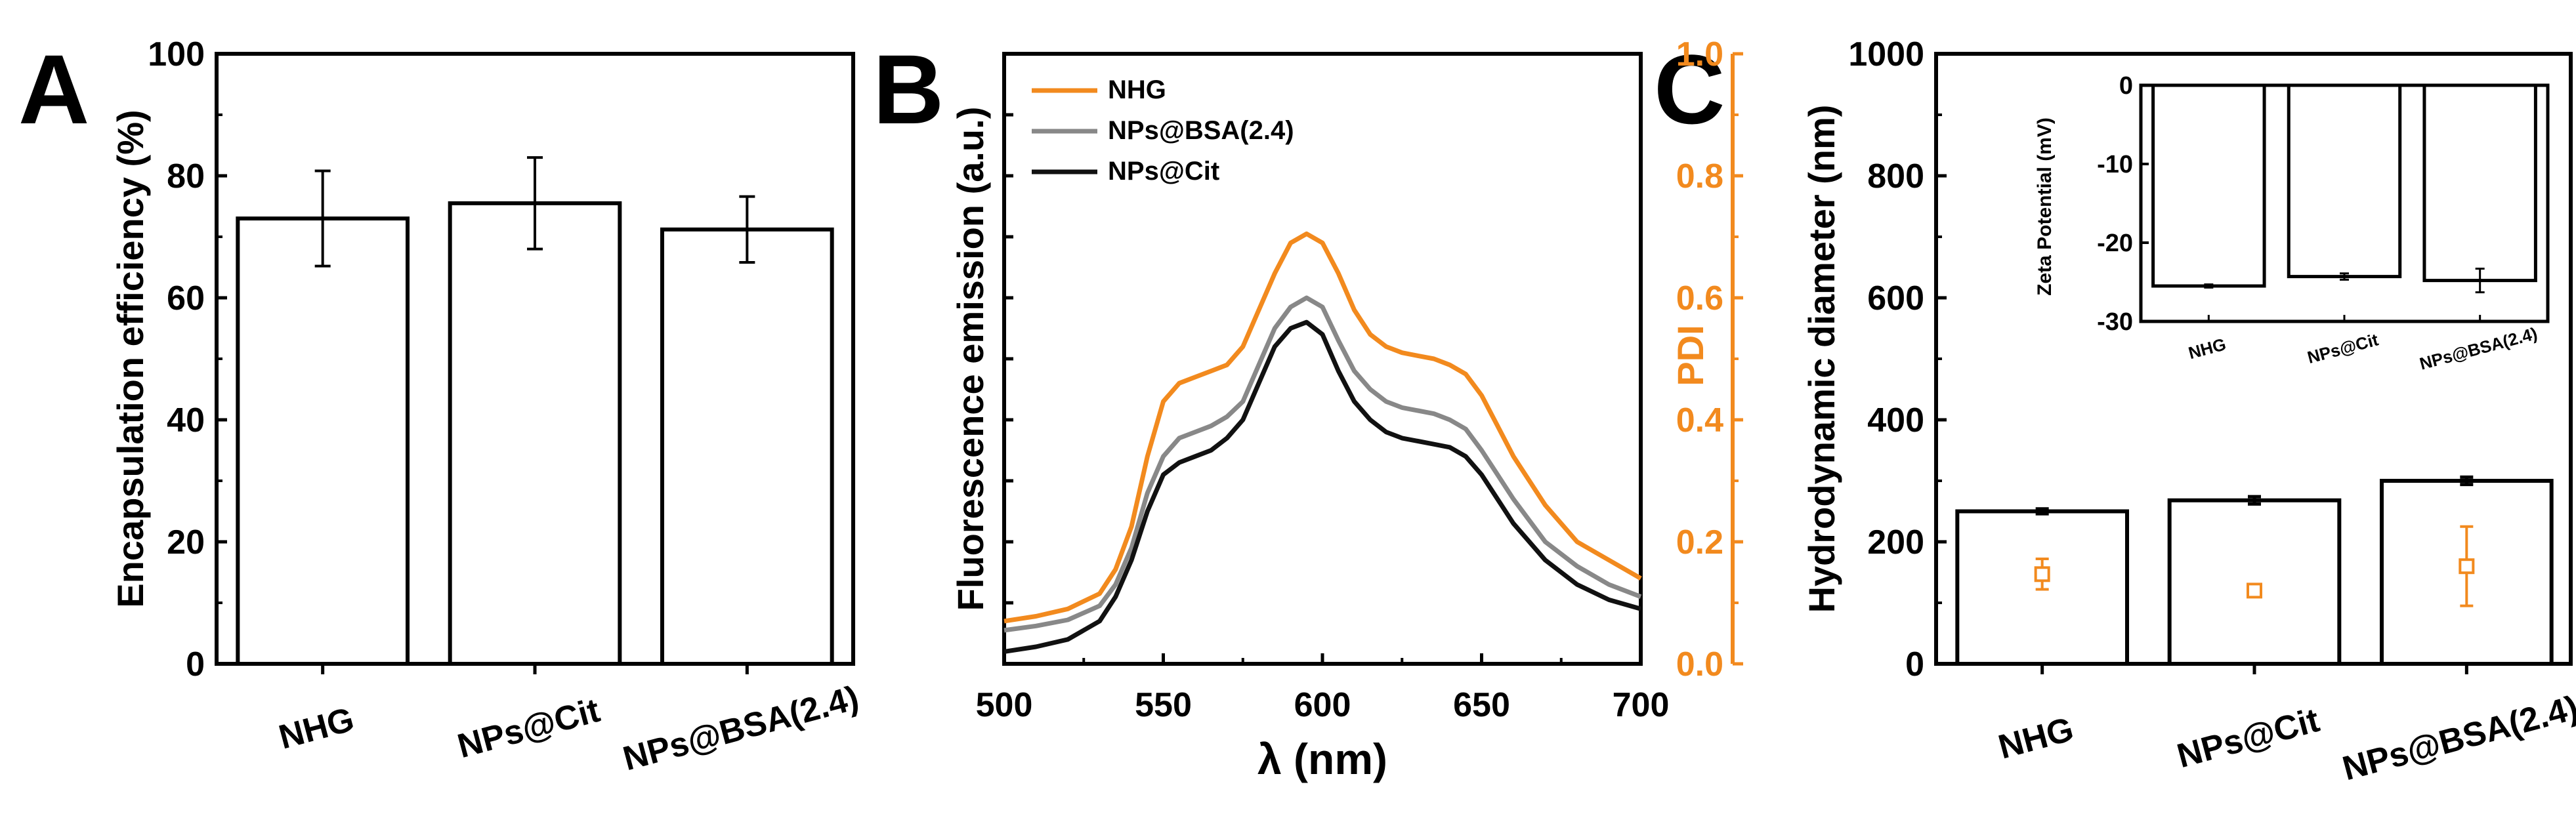  Describe the element at coordinates (130, 358) in the screenshot. I see `y-axis-title: Encapsulation efficiency (%)` at that location.